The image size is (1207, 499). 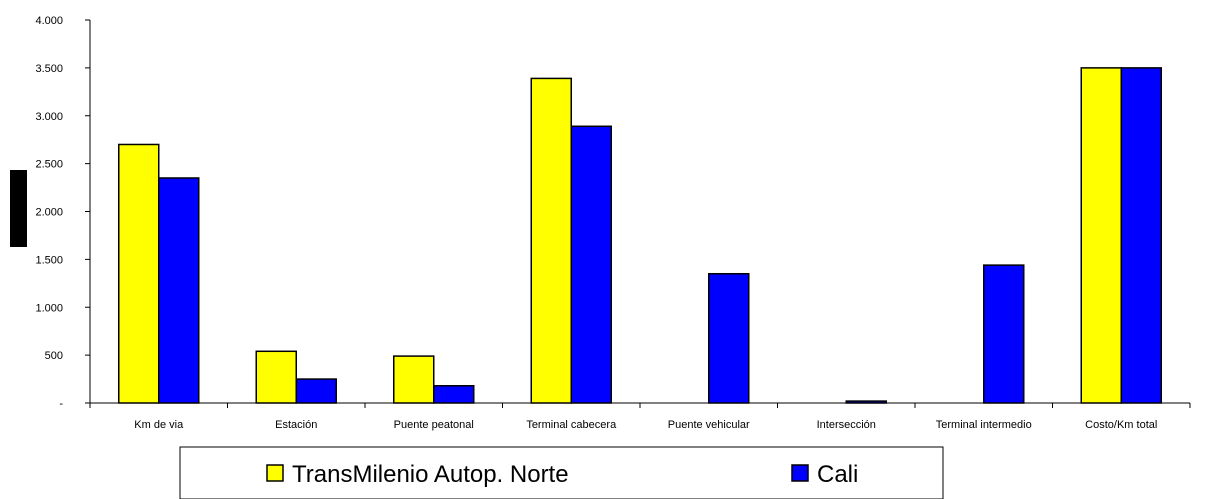 What do you see at coordinates (434, 425) in the screenshot?
I see `x-tick-label: Puente peatonal` at bounding box center [434, 425].